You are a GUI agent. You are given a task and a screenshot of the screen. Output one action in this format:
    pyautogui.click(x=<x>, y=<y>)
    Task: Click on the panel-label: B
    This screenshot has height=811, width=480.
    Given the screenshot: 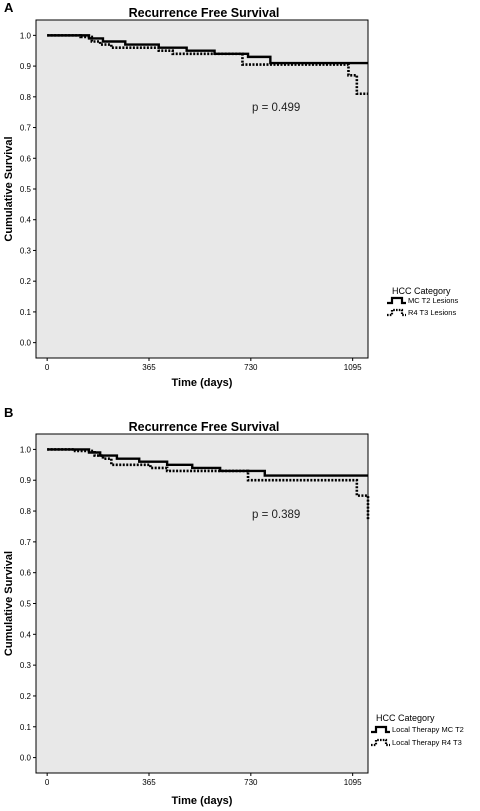 What is the action you would take?
    pyautogui.click(x=8, y=412)
    